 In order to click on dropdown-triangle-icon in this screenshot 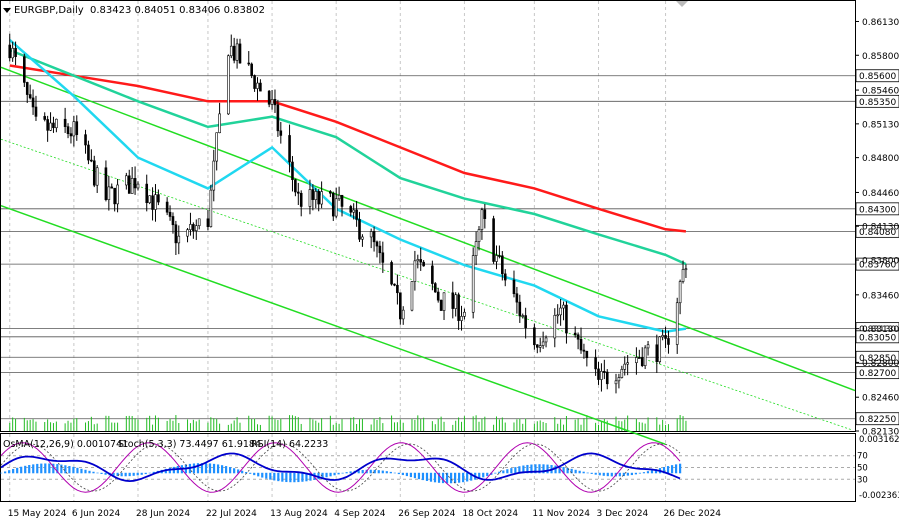, I will do `click(7, 10)`.